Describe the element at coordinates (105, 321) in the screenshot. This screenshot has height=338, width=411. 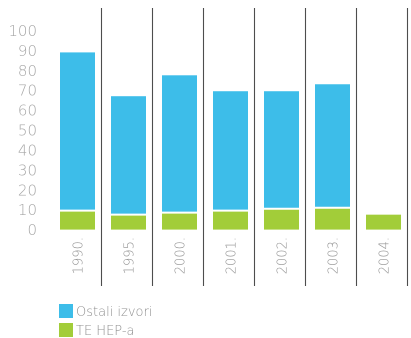
I see `legend: Ostali izvori TE HEP-a` at that location.